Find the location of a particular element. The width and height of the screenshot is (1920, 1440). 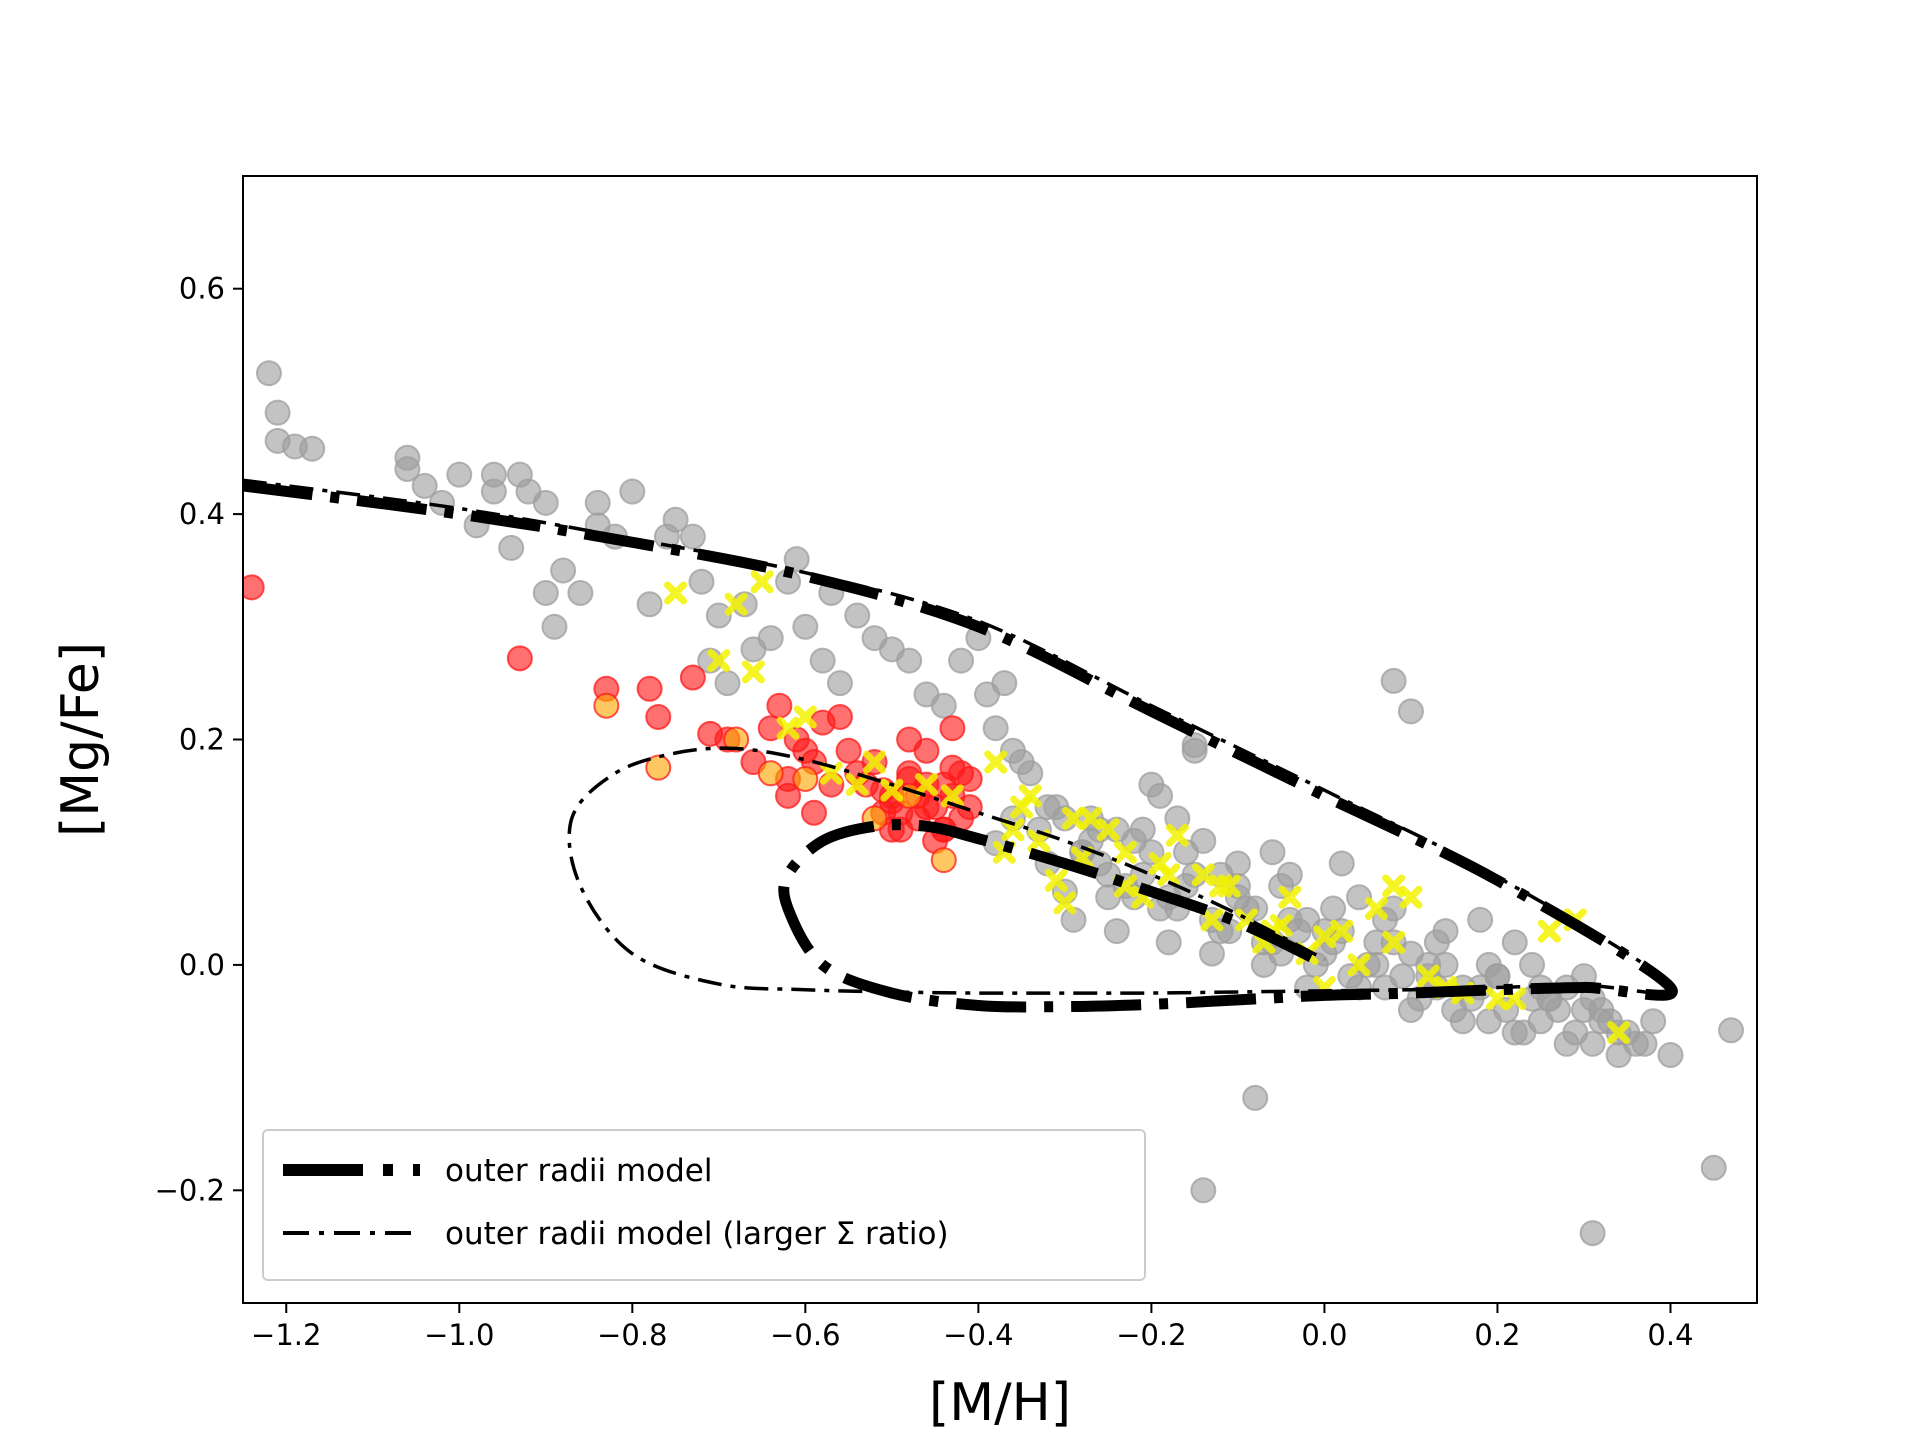

legend-box is located at coordinates (704, 1205).